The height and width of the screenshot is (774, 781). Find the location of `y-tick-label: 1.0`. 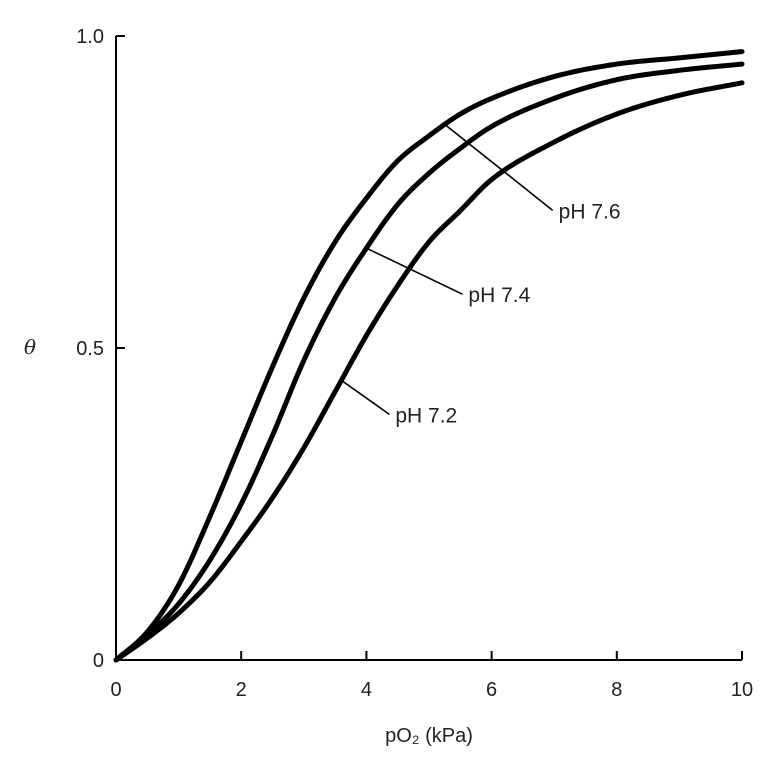

y-tick-label: 1.0 is located at coordinates (90, 37).